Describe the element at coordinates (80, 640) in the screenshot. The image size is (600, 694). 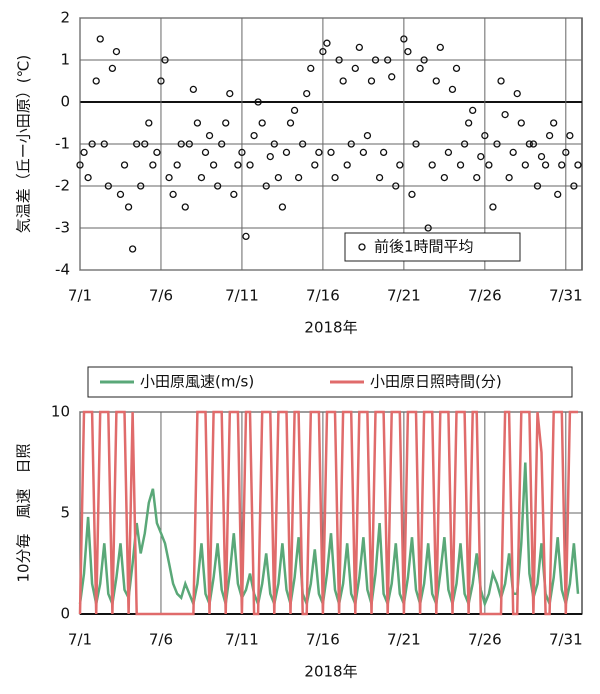
I see `x-tick-label: 7/1` at that location.